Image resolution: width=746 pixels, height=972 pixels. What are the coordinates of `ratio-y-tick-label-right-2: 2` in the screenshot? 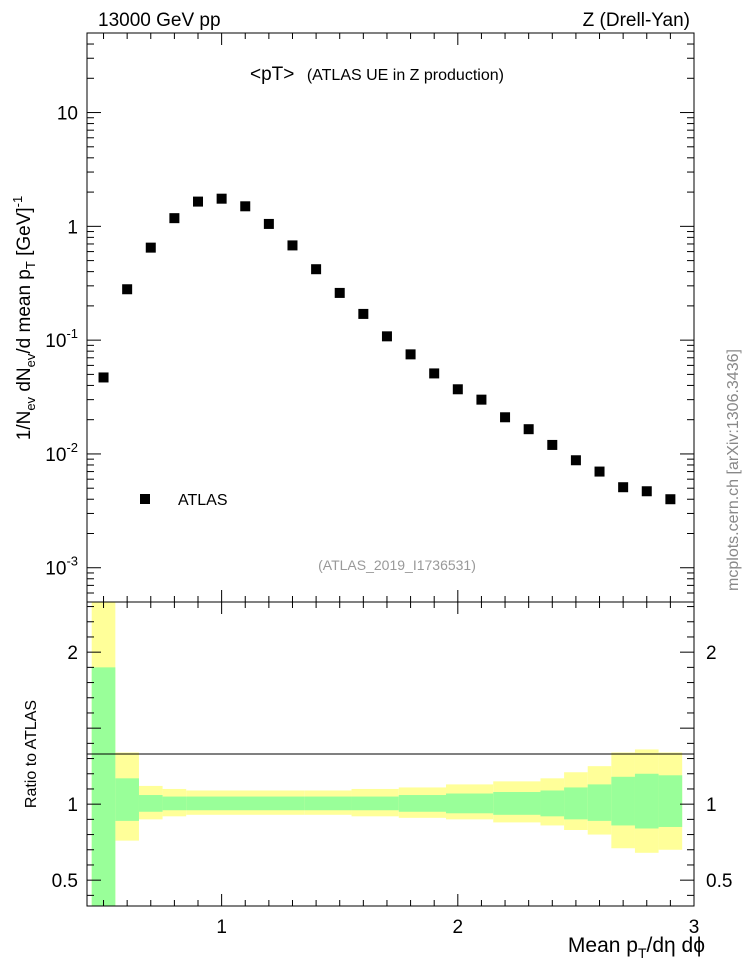 It's located at (711, 653).